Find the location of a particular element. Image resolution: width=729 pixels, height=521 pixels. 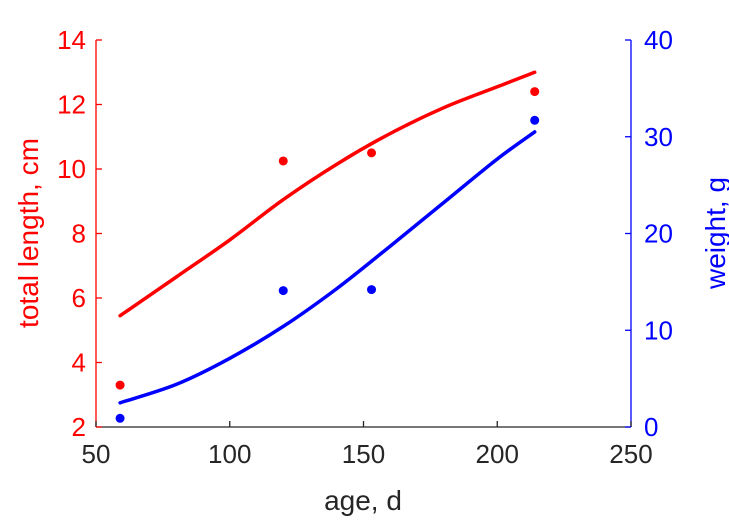

left-tick-label: 6 is located at coordinates (79, 298).